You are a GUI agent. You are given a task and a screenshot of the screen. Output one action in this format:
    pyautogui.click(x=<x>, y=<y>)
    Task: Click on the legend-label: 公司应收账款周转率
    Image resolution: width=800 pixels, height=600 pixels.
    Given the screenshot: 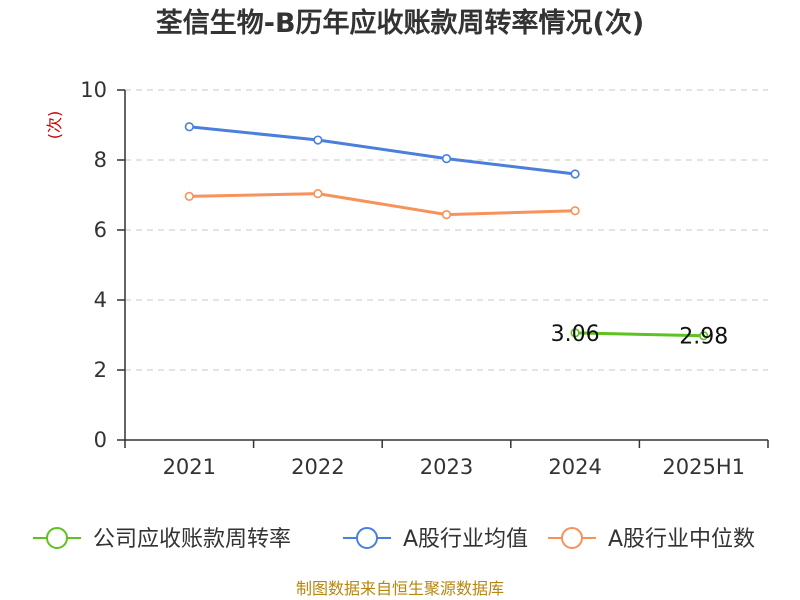 What is the action you would take?
    pyautogui.click(x=192, y=539)
    